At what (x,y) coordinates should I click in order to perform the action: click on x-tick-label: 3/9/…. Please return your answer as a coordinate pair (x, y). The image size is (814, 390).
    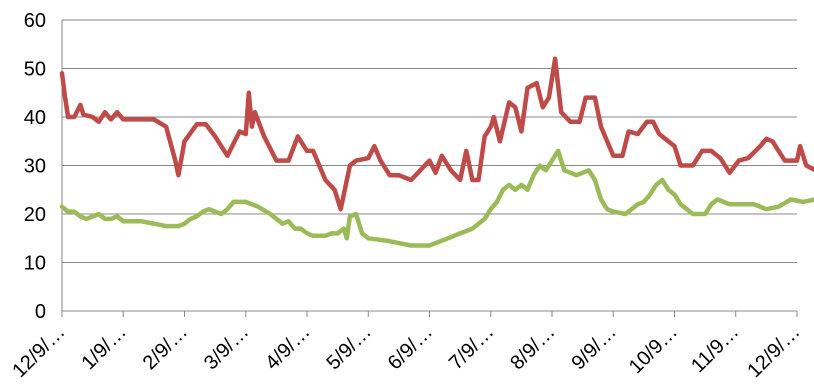
    Looking at the image, I should click on (226, 347).